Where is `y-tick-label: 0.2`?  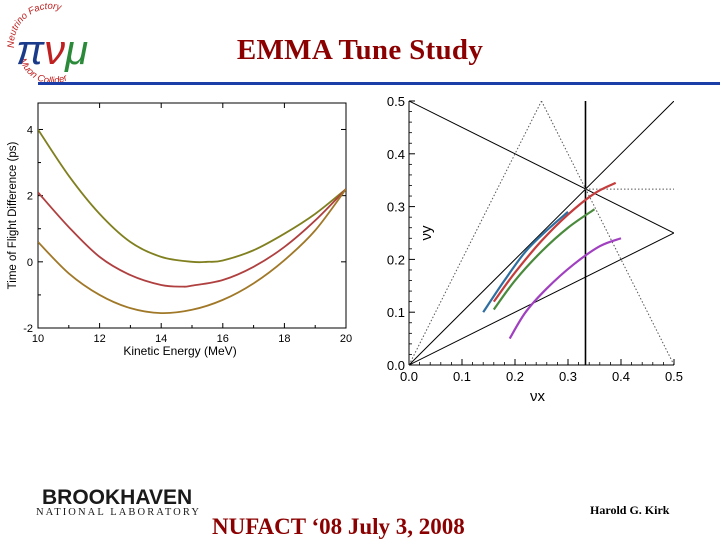 y-tick-label: 0.2 is located at coordinates (396, 259).